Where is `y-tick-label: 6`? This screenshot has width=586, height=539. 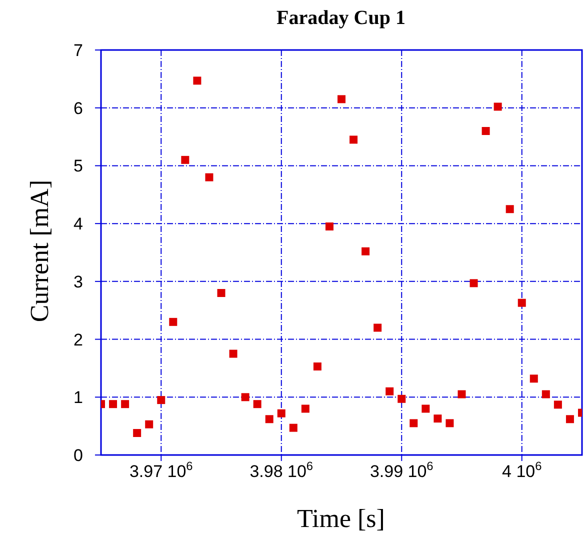 y-tick-label: 6 is located at coordinates (78, 108).